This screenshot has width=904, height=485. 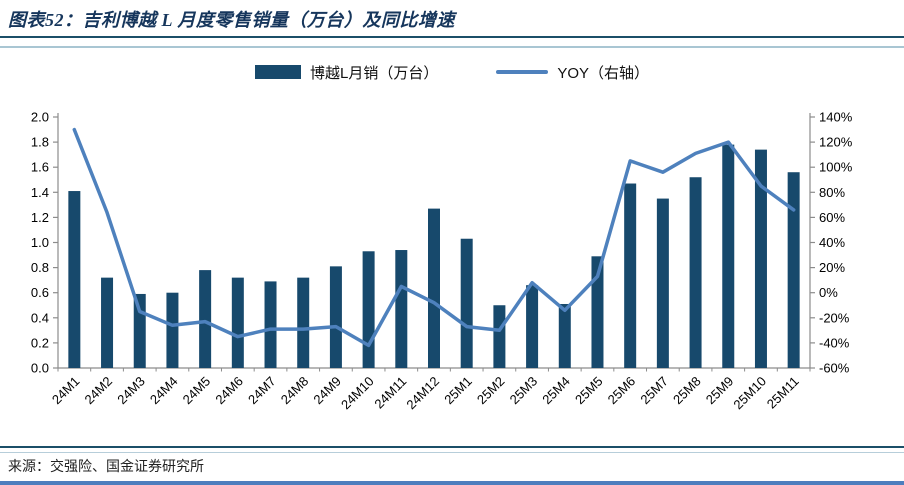 What do you see at coordinates (368, 309) in the screenshot?
I see `bar-24M10` at bounding box center [368, 309].